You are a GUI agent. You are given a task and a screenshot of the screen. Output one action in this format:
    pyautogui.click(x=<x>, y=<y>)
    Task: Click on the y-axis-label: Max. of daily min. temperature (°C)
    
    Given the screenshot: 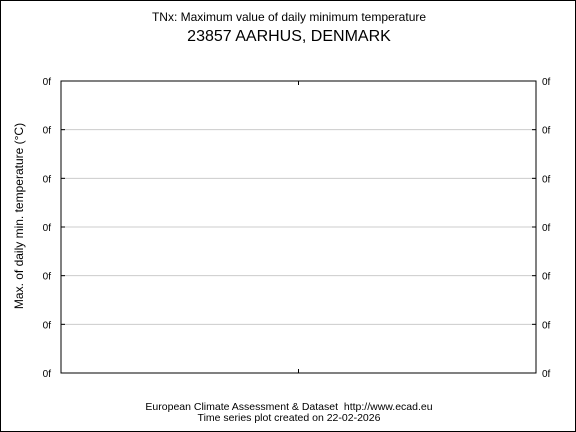 What is the action you would take?
    pyautogui.click(x=19, y=216)
    